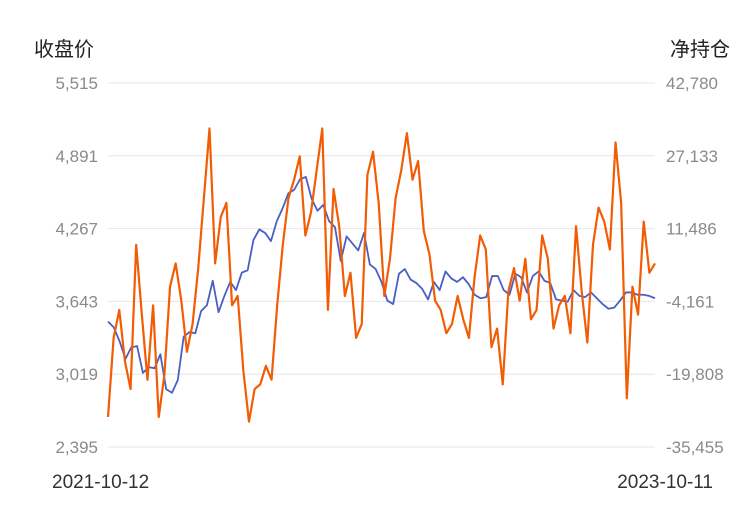  Describe the element at coordinates (100, 482) in the screenshot. I see `x-start-date-label: 2021-10-12` at that location.